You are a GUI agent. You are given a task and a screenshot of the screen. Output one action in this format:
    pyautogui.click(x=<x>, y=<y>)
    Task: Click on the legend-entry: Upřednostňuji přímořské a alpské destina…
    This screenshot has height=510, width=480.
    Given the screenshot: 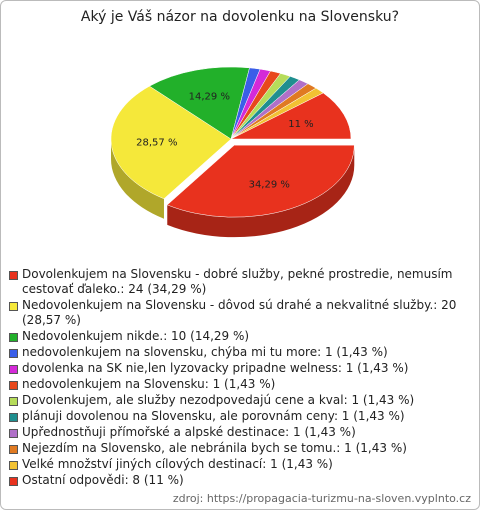 What is the action you would take?
    pyautogui.click(x=239, y=432)
    